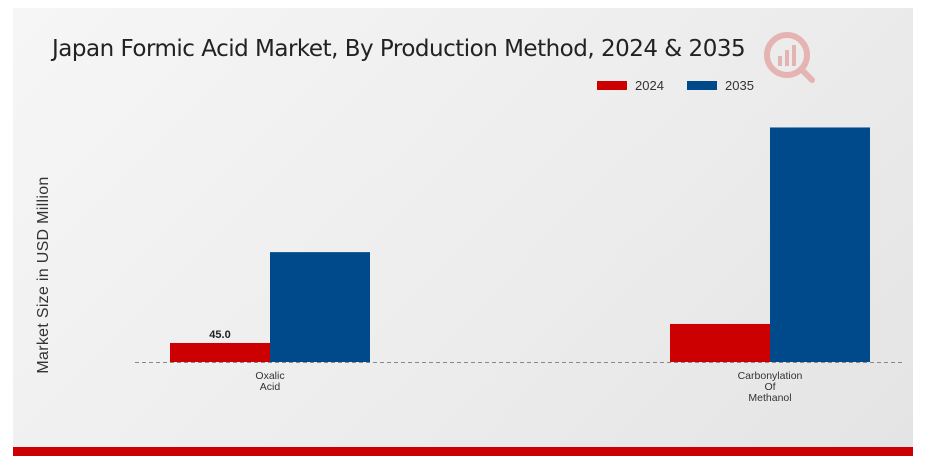 This screenshot has height=473, width=934. I want to click on x-tick-label-1-2: Methanol, so click(769, 398).